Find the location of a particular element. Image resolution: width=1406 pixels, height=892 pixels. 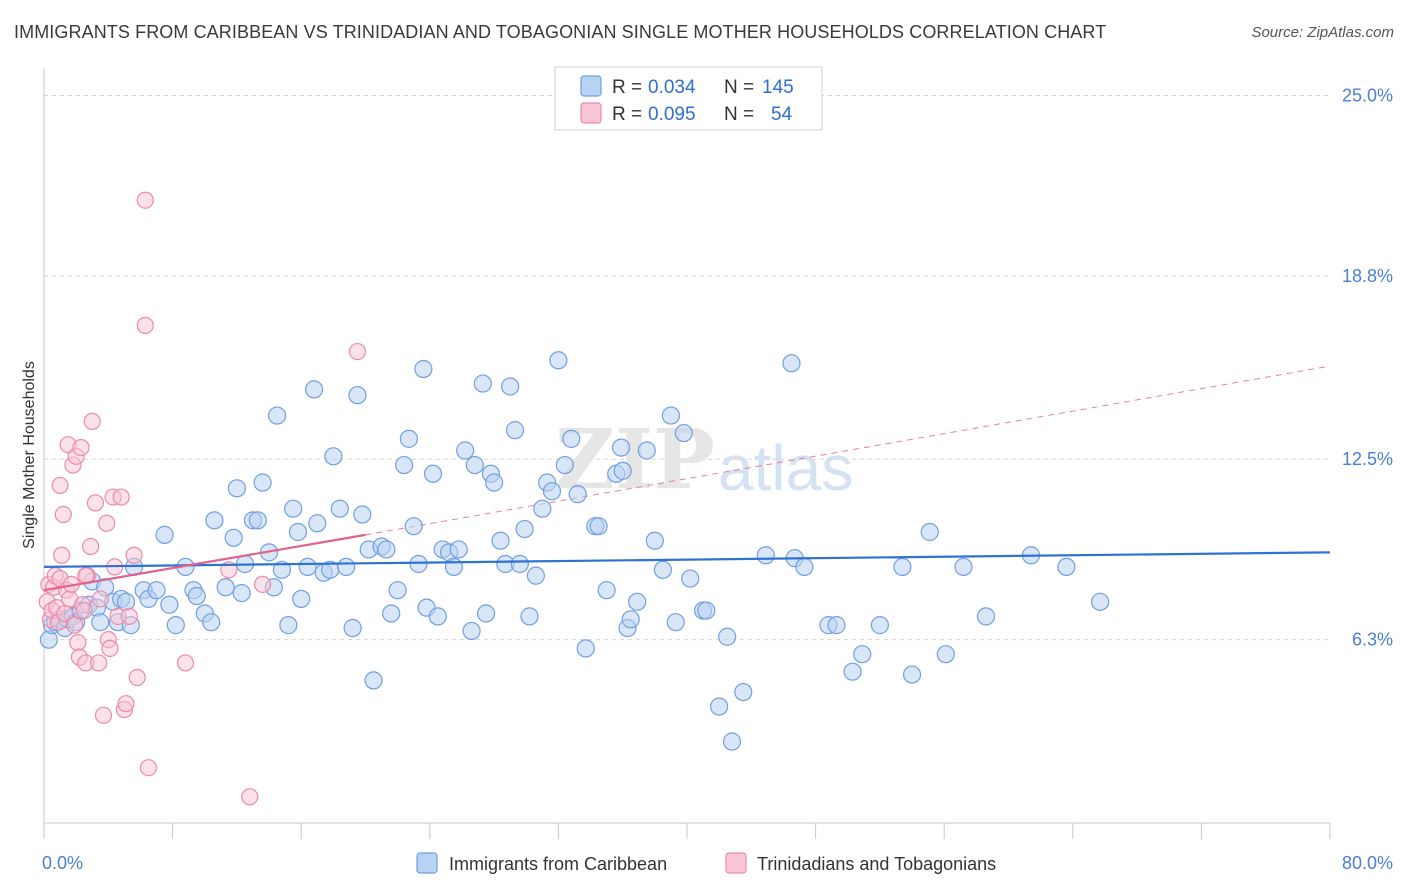

legend-swatch-trinidadian is located at coordinates (591, 113).